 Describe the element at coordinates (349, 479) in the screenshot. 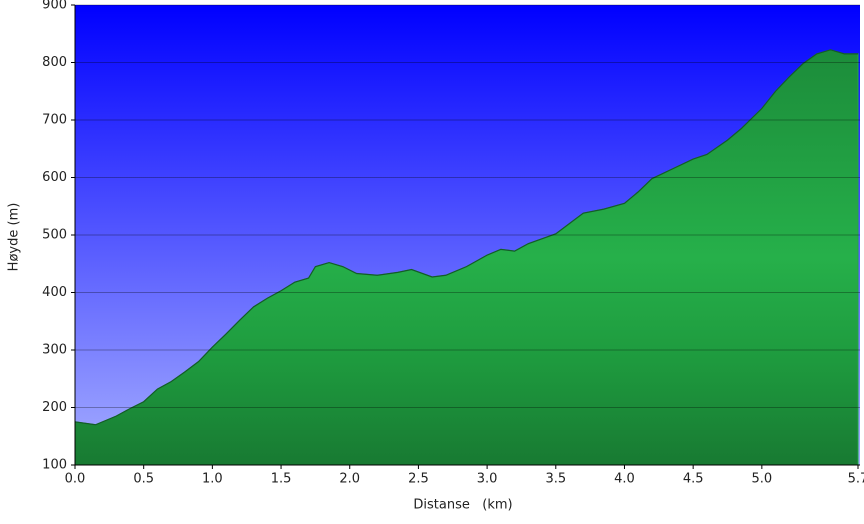

I see `x-tick-label: 2.0` at that location.